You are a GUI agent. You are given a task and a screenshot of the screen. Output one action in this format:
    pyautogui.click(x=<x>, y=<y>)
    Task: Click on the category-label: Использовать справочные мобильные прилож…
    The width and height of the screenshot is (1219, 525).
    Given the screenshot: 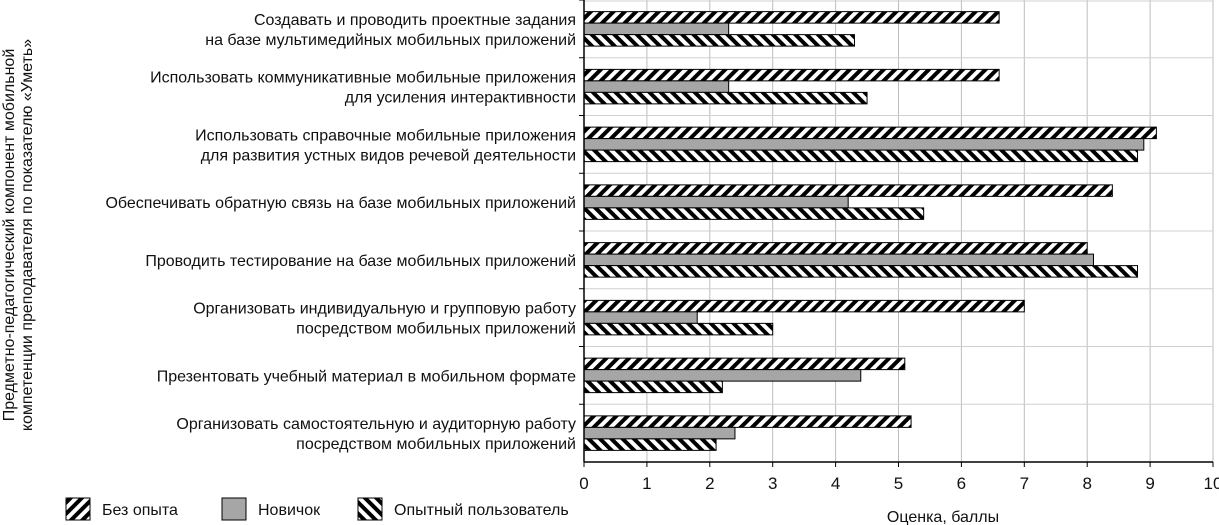 What is the action you would take?
    pyautogui.click(x=385, y=135)
    